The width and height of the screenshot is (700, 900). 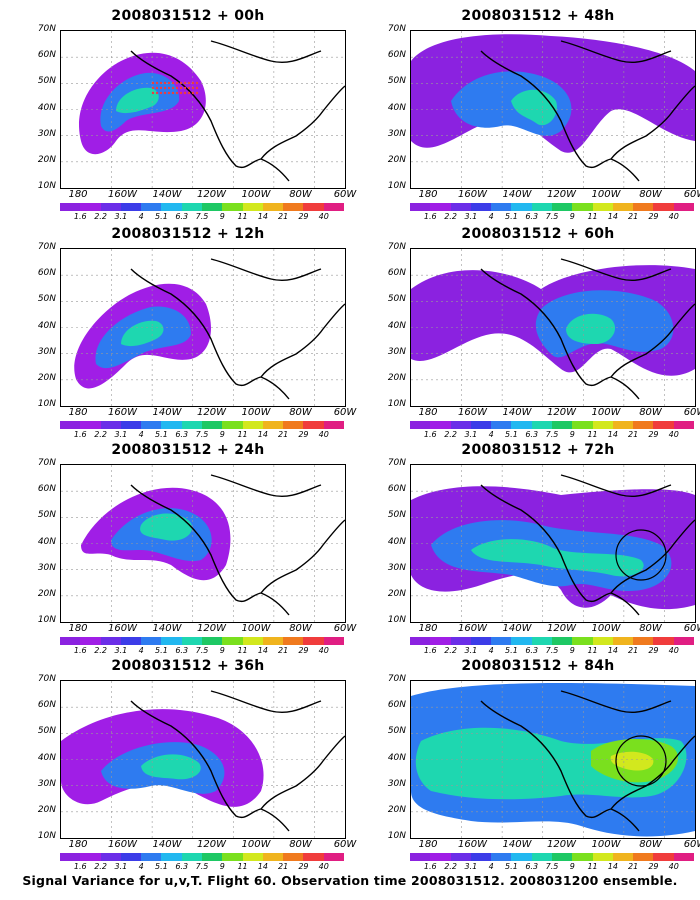 I want to click on panel-title: 2008031512 + 00h, so click(x=188, y=16).